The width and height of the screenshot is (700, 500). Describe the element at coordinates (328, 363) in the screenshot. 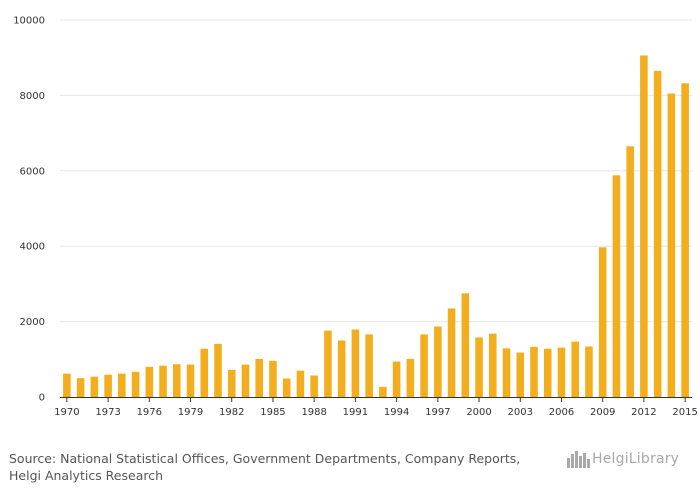

I see `bar-1989` at that location.